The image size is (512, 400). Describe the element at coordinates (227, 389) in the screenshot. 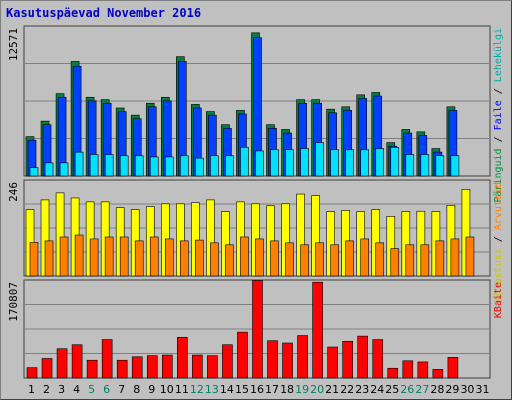

I see `x-tick-label: 14` at that location.